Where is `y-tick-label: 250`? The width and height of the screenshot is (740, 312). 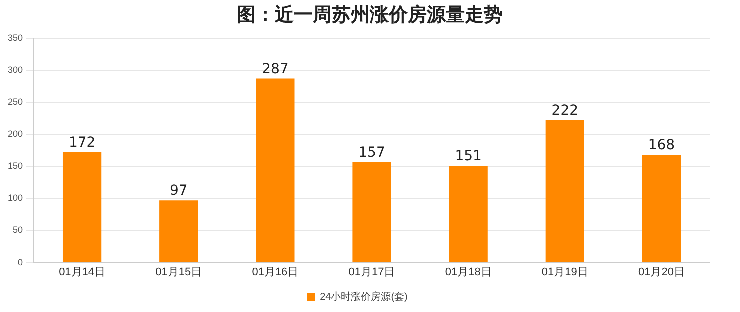
y-tick-label: 250 is located at coordinates (16, 102).